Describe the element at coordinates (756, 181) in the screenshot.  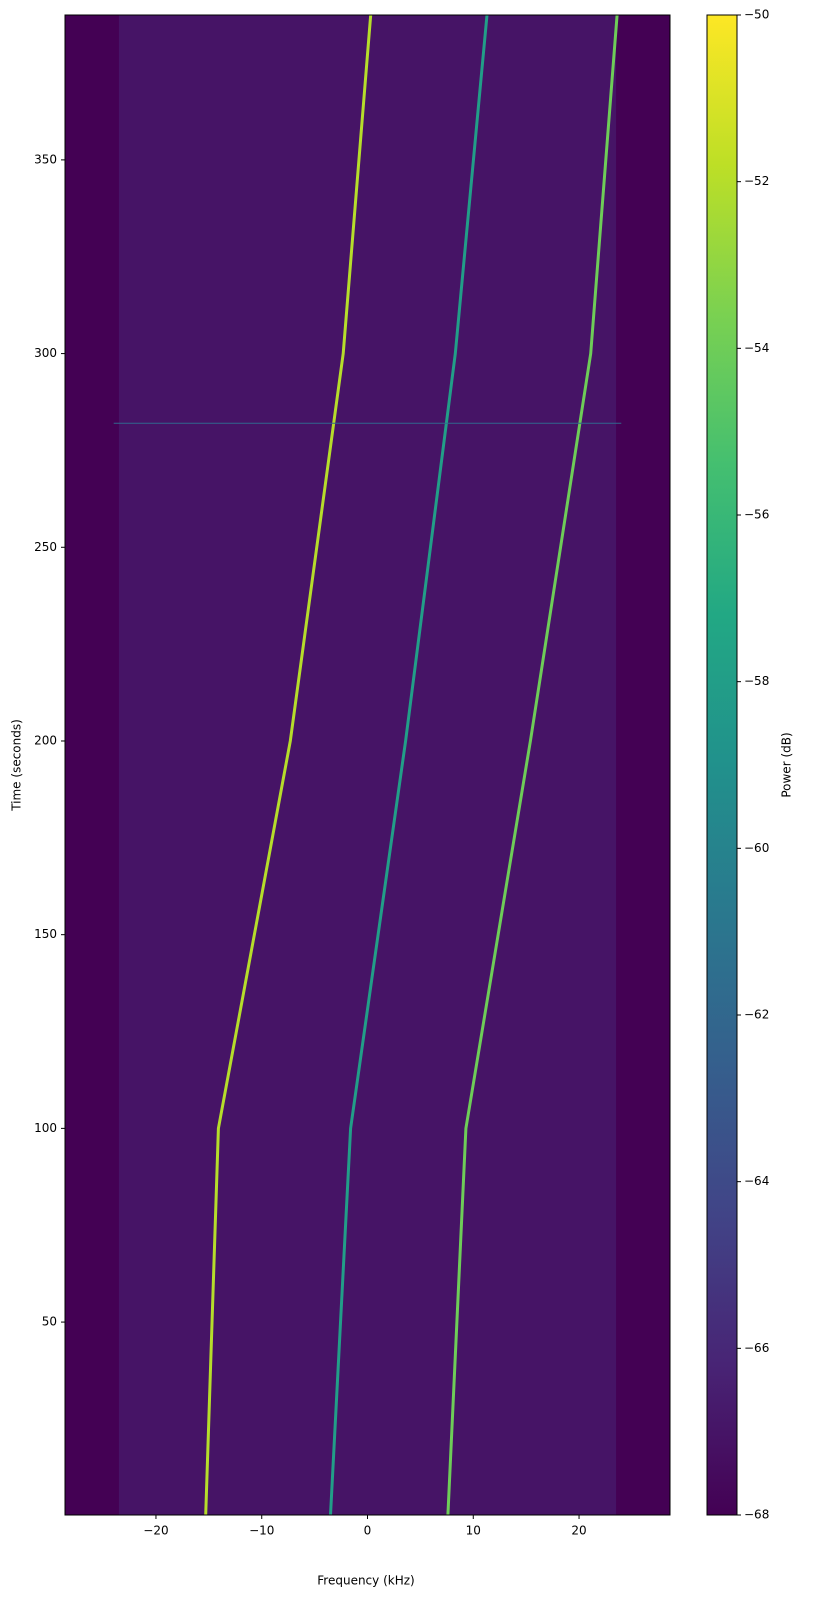
I see `colorbar-tick-label: −52` at that location.